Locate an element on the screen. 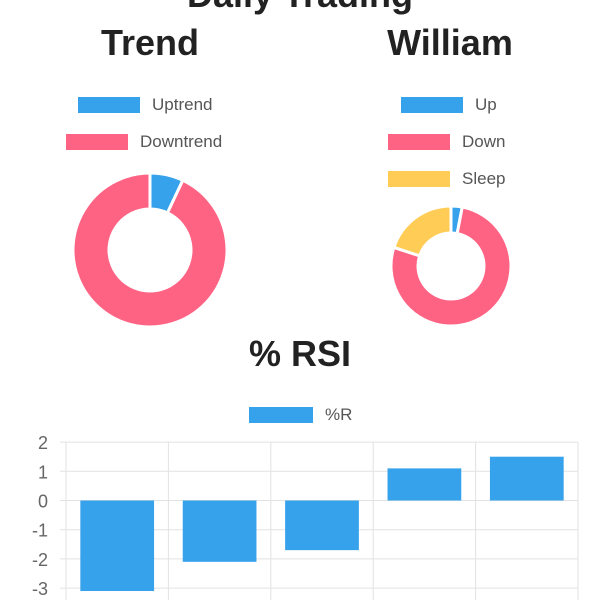 This screenshot has height=600, width=600. rsi-legend-label: %R is located at coordinates (339, 414).